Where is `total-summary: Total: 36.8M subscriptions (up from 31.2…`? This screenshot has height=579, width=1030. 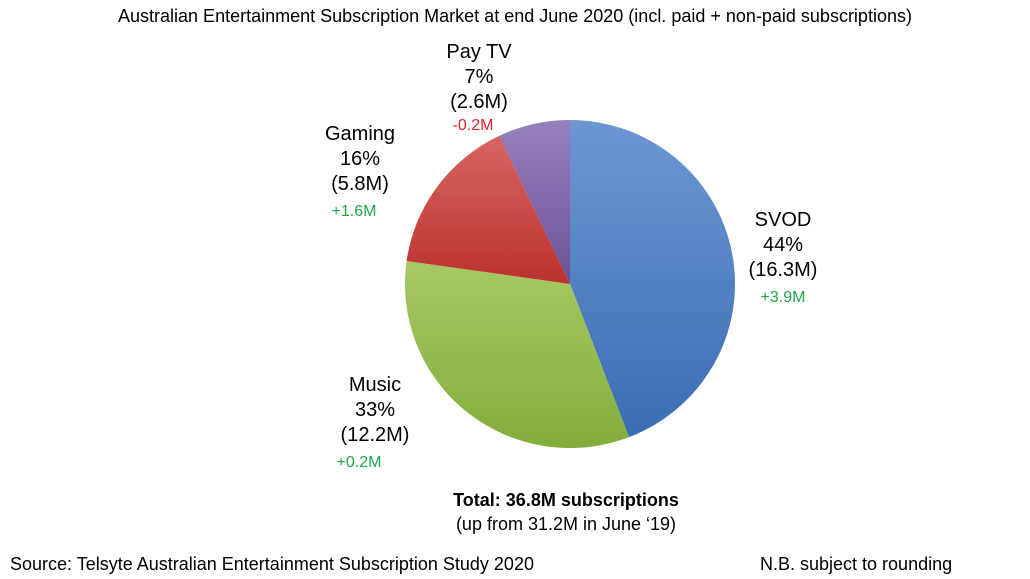 total-summary: Total: 36.8M subscriptions (up from 31.2… is located at coordinates (566, 512).